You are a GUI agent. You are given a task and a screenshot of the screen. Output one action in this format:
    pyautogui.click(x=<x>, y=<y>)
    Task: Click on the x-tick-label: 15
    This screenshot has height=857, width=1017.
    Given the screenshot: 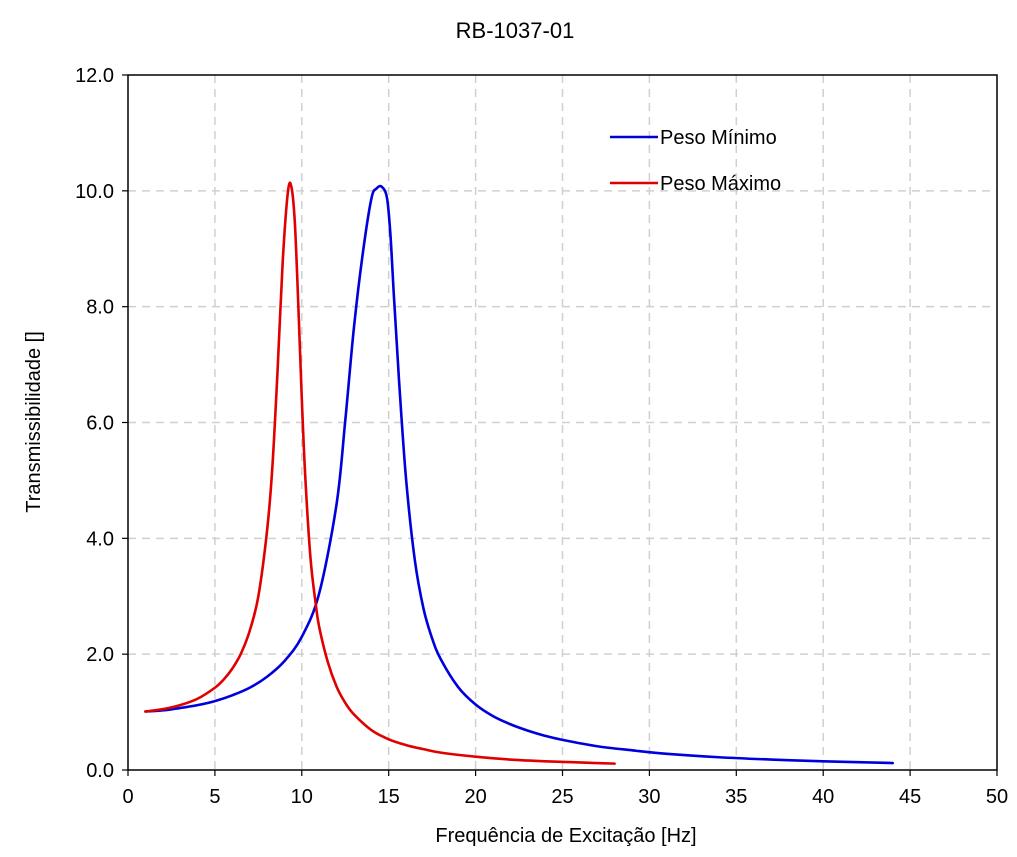 What is the action you would take?
    pyautogui.click(x=389, y=797)
    